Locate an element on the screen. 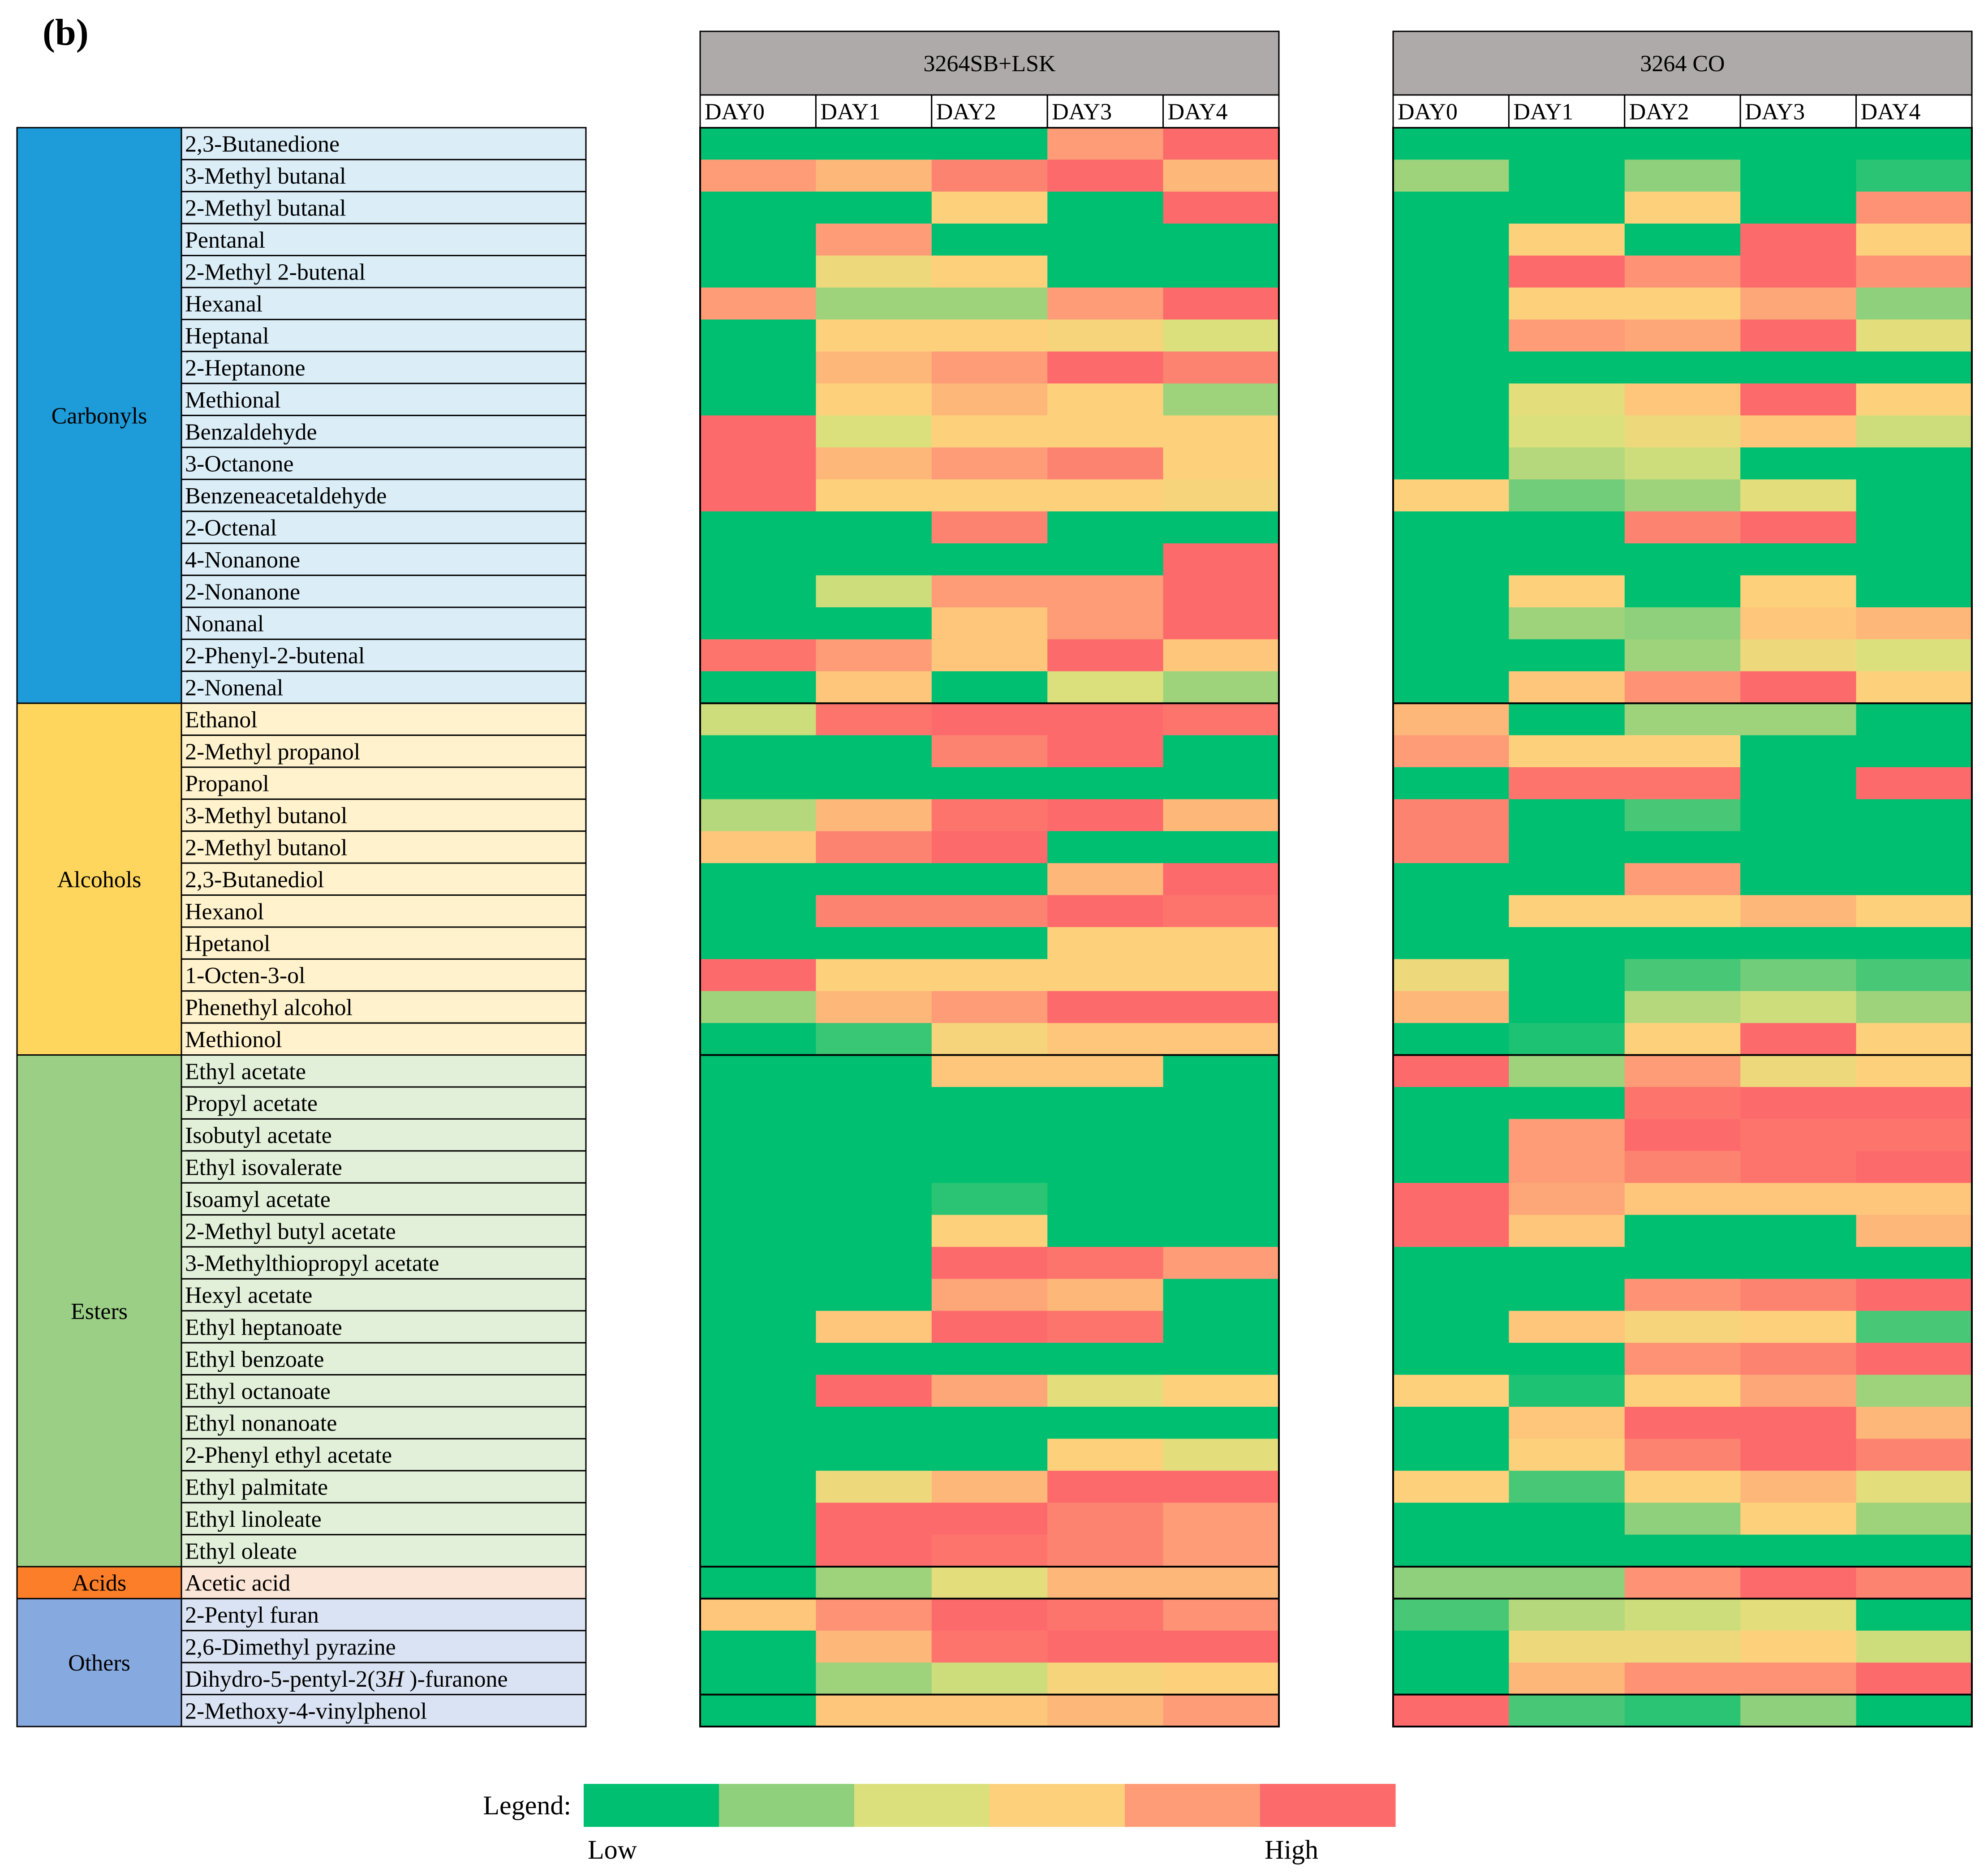  heatmap-cell-3264-co-2-methyl-2-butenal-day0 is located at coordinates (1451, 271).